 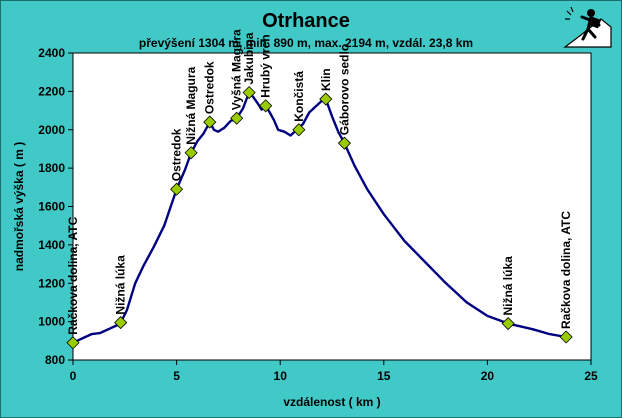 What do you see at coordinates (299, 96) in the screenshot?
I see `waypoint-label: Končistá` at bounding box center [299, 96].